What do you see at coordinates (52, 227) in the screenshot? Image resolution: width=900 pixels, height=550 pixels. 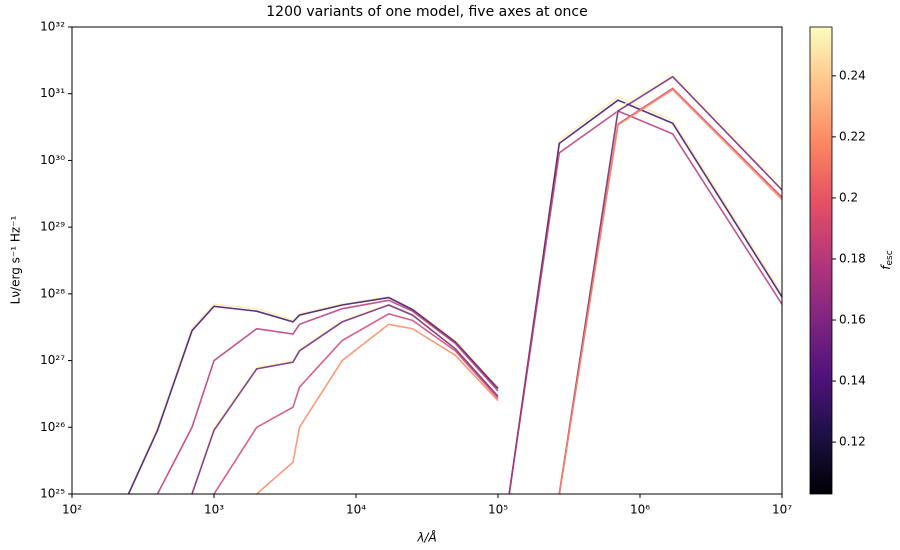 I see `y-tick-label: 10²⁹` at bounding box center [52, 227].